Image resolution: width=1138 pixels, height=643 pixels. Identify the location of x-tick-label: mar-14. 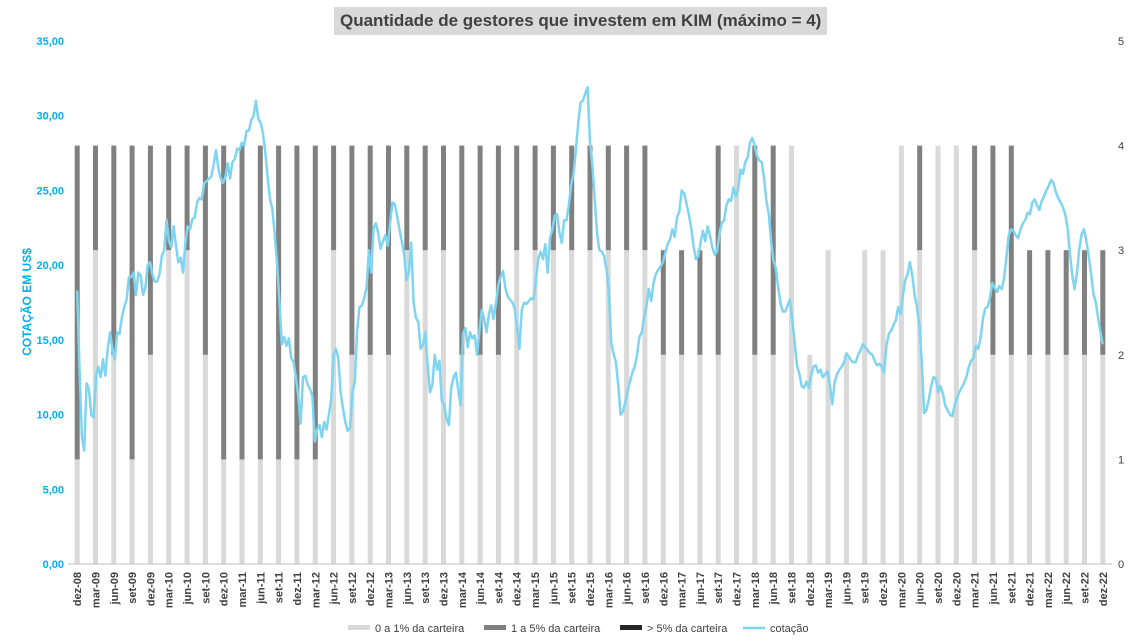
(463, 589).